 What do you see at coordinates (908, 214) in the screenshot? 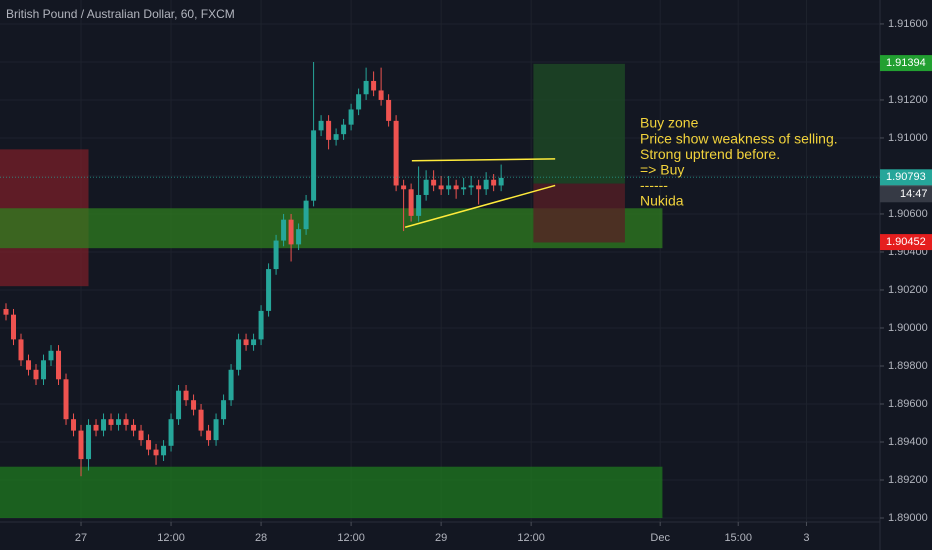
I see `y-tick-label: 1.90600` at bounding box center [908, 214].